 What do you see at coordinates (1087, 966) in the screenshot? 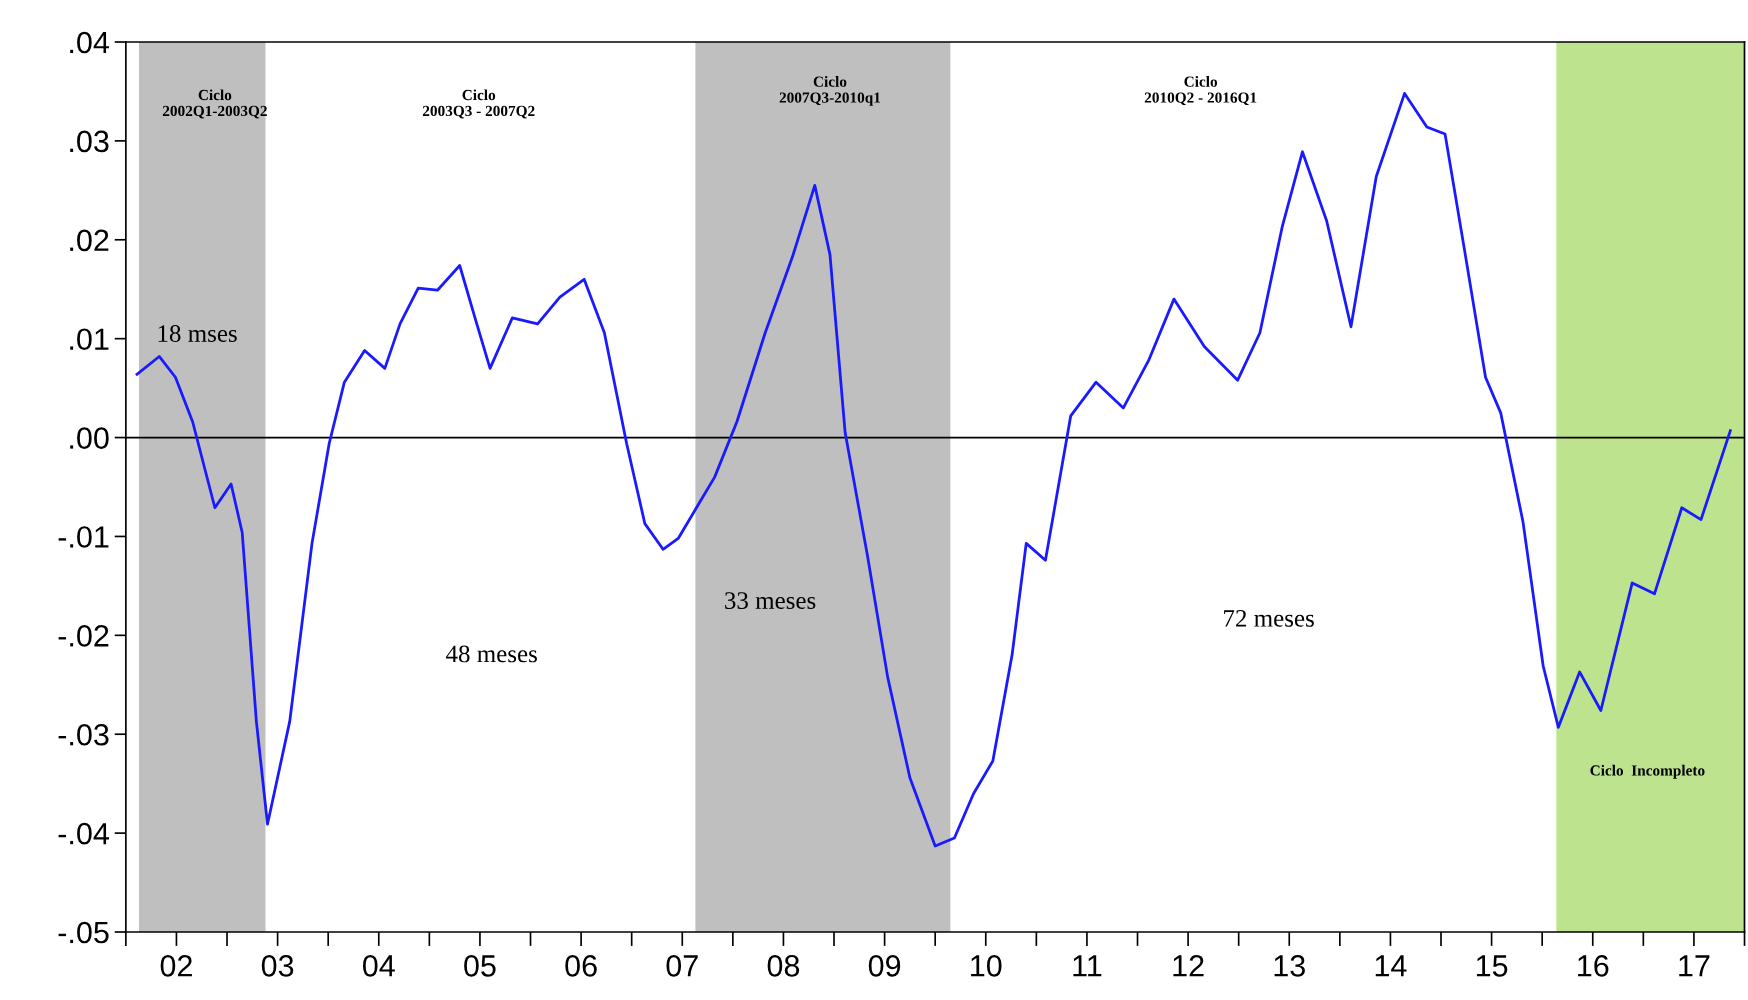
I see `x-tick-label: 11` at bounding box center [1087, 966].